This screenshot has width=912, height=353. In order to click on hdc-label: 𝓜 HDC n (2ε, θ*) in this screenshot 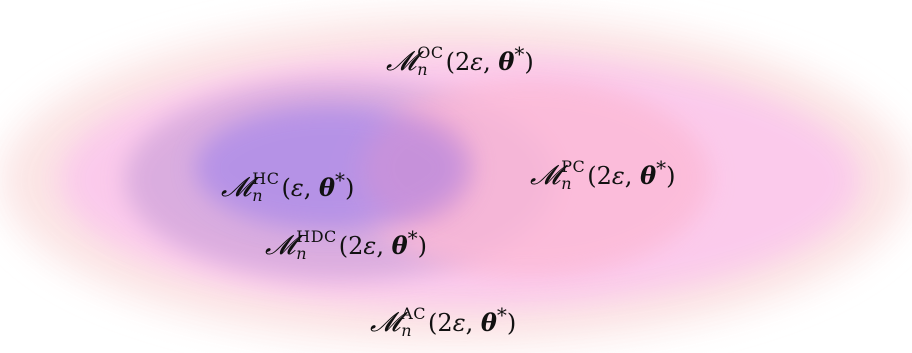, I will do `click(346, 246)`.